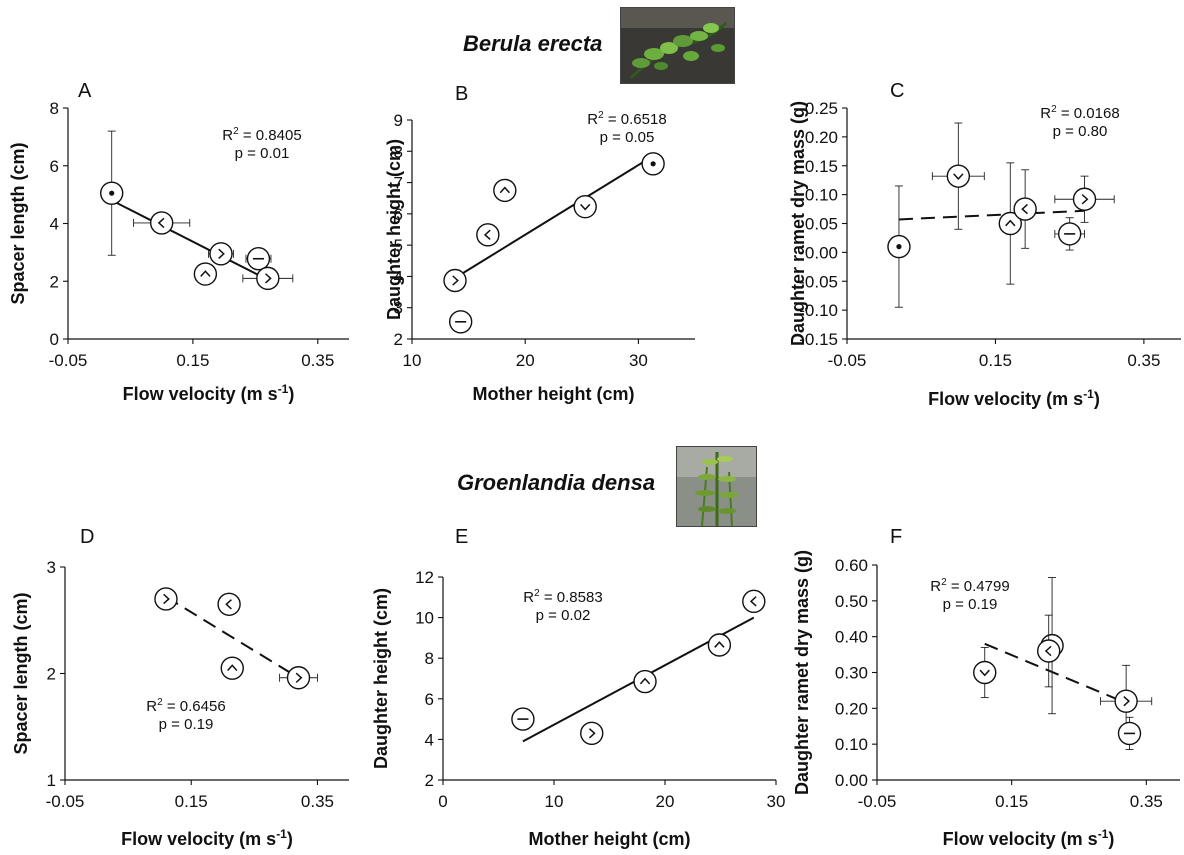 The width and height of the screenshot is (1184, 855). Describe the element at coordinates (398, 120) in the screenshot. I see `y-tick-label: 9` at that location.